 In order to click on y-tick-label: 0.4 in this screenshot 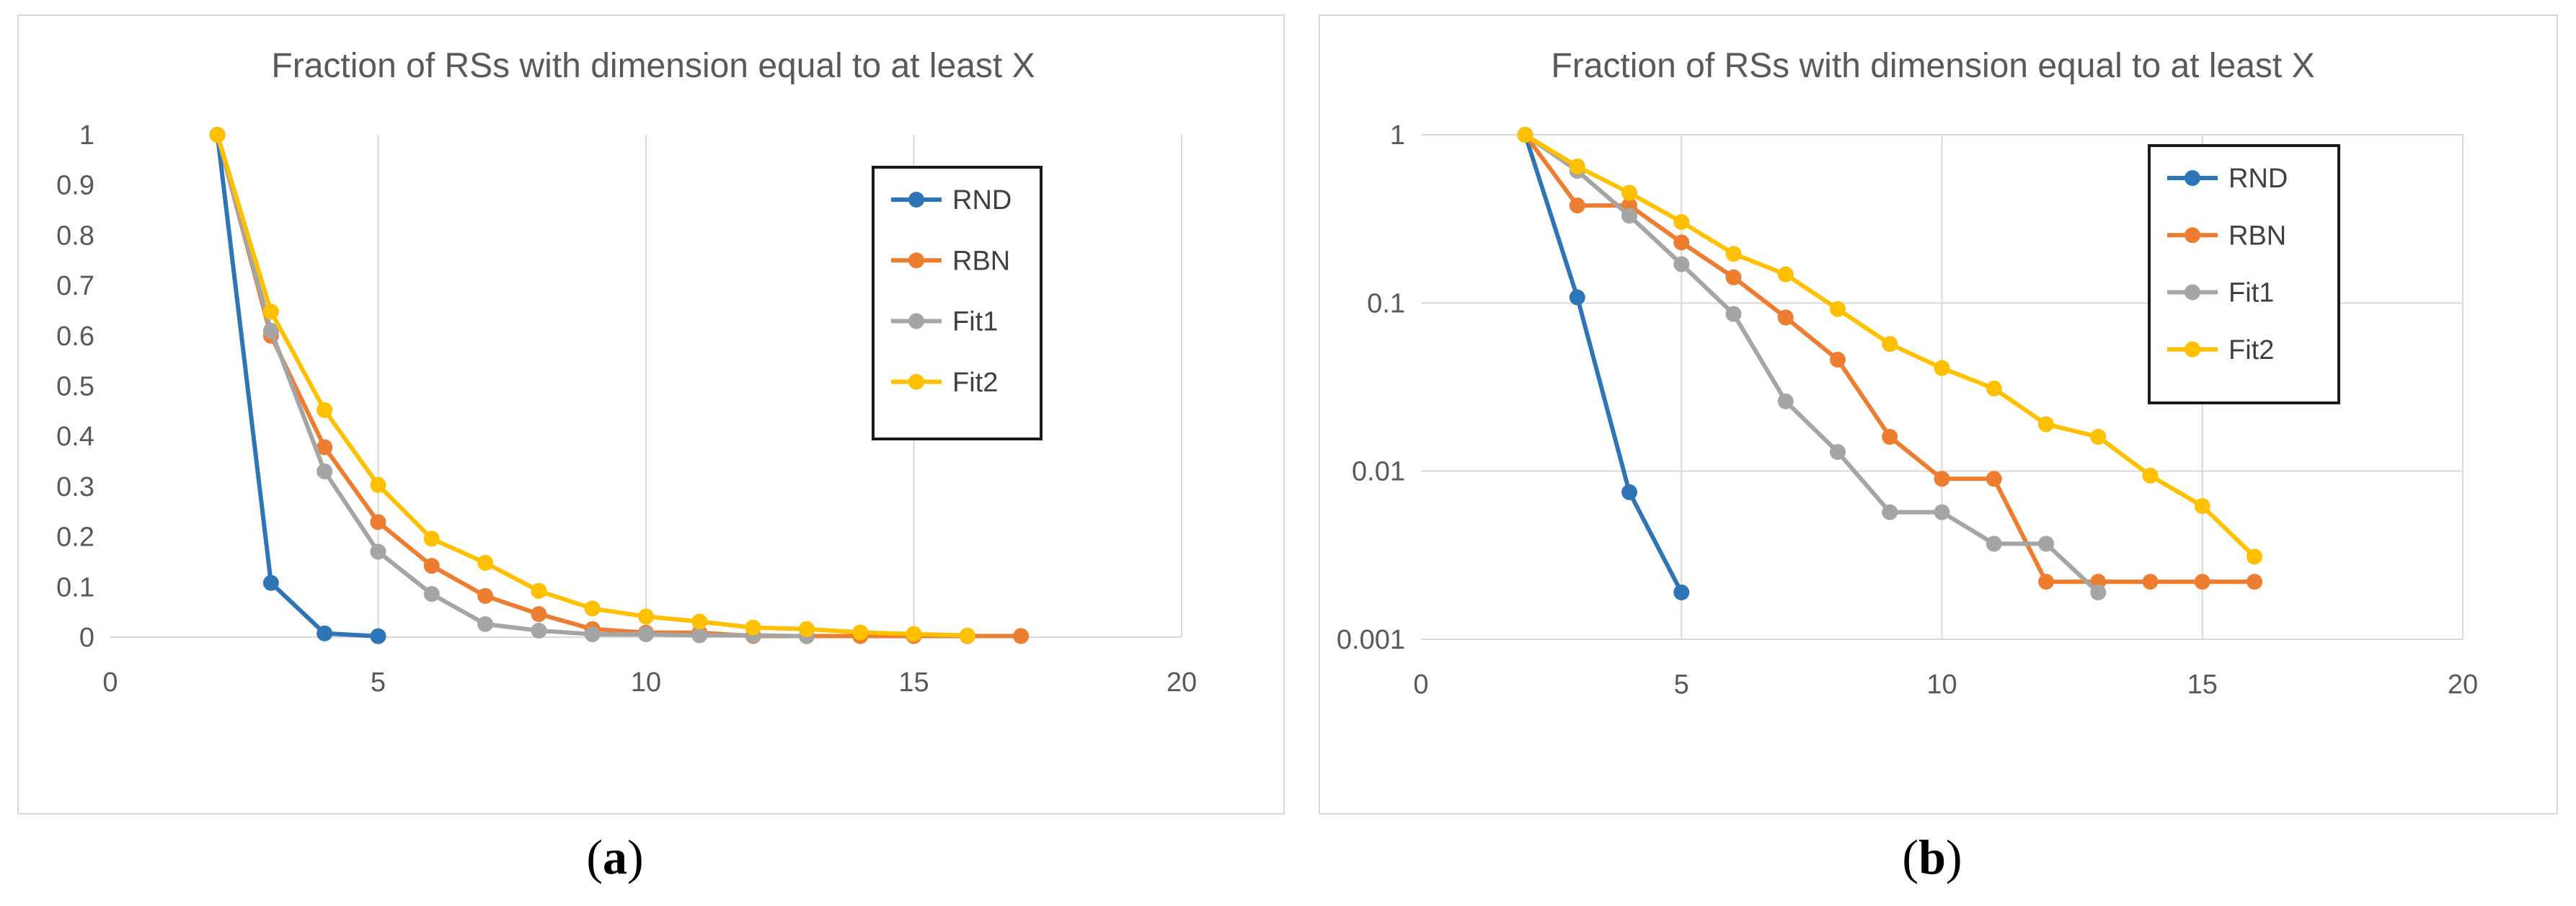, I will do `click(75, 437)`.